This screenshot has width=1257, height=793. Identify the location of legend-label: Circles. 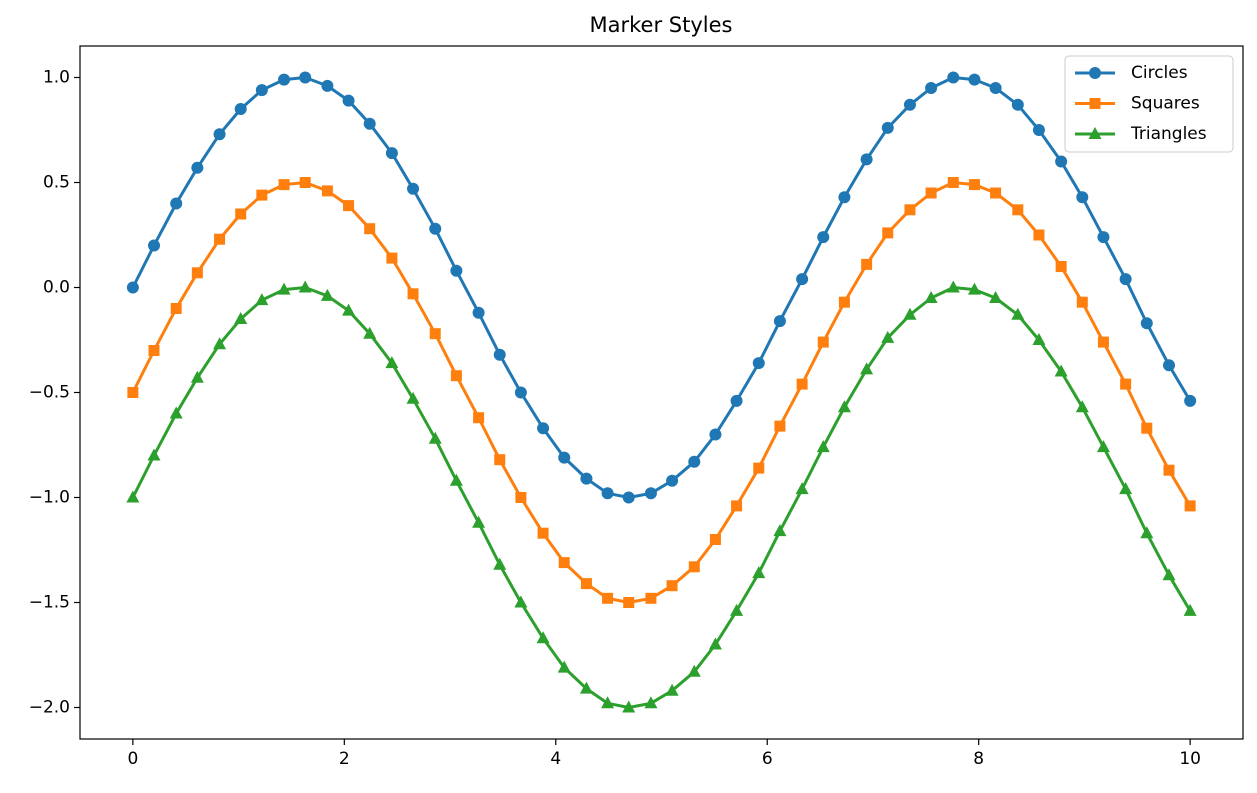
(1159, 73).